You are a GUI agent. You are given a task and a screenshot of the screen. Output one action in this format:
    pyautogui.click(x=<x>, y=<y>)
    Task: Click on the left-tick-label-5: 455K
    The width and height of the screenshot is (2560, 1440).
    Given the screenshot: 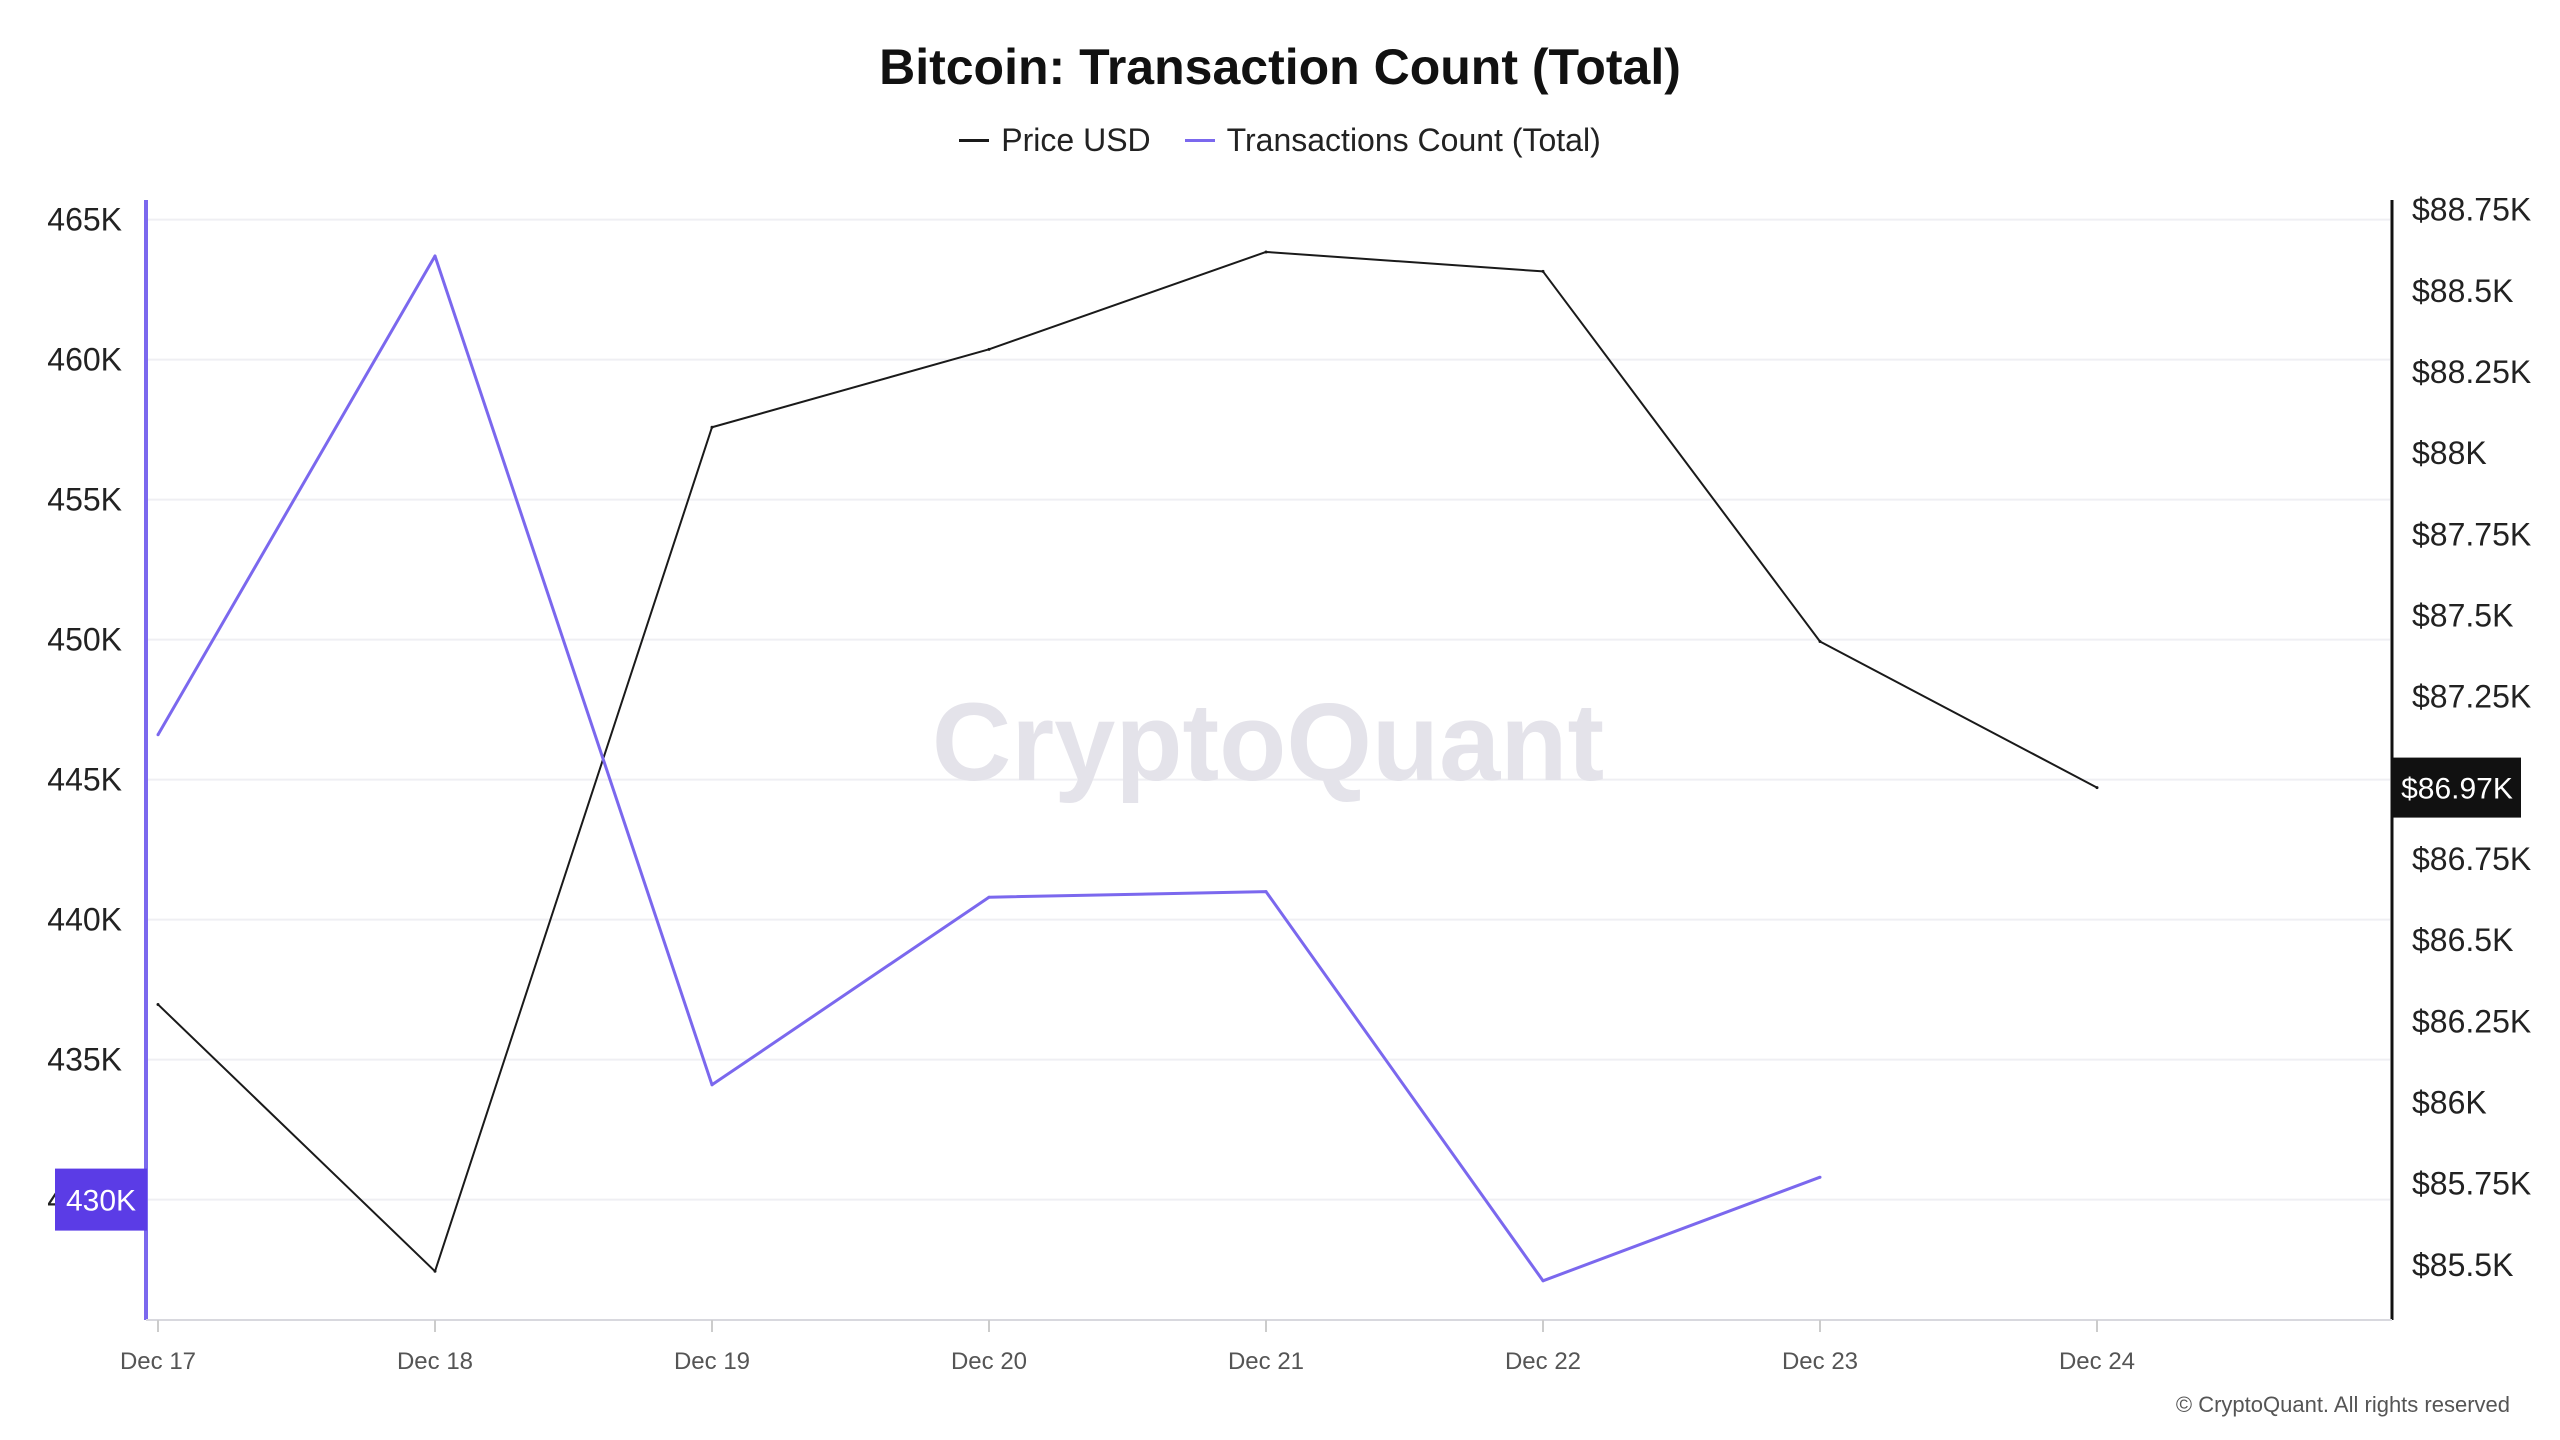 What is the action you would take?
    pyautogui.click(x=84, y=500)
    